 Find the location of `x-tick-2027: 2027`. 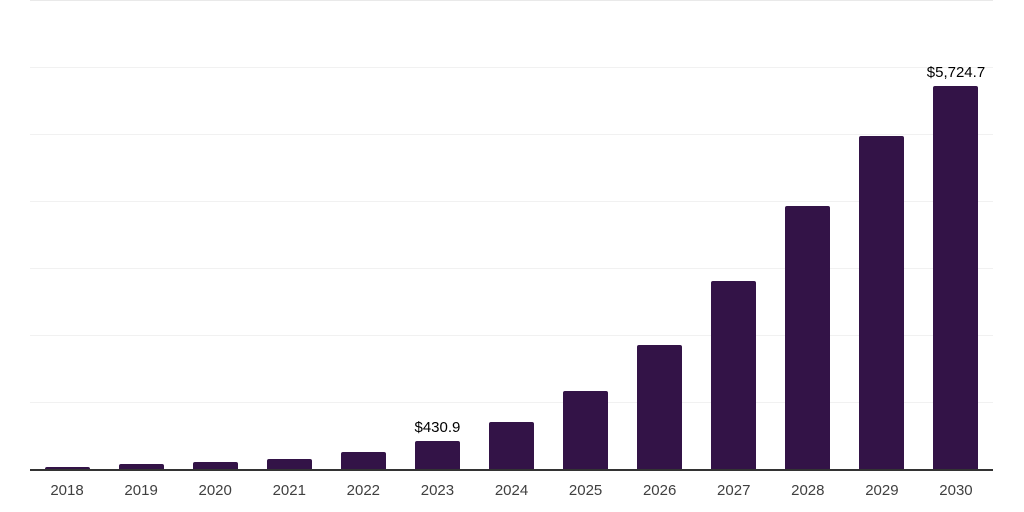

x-tick-2027: 2027 is located at coordinates (734, 490).